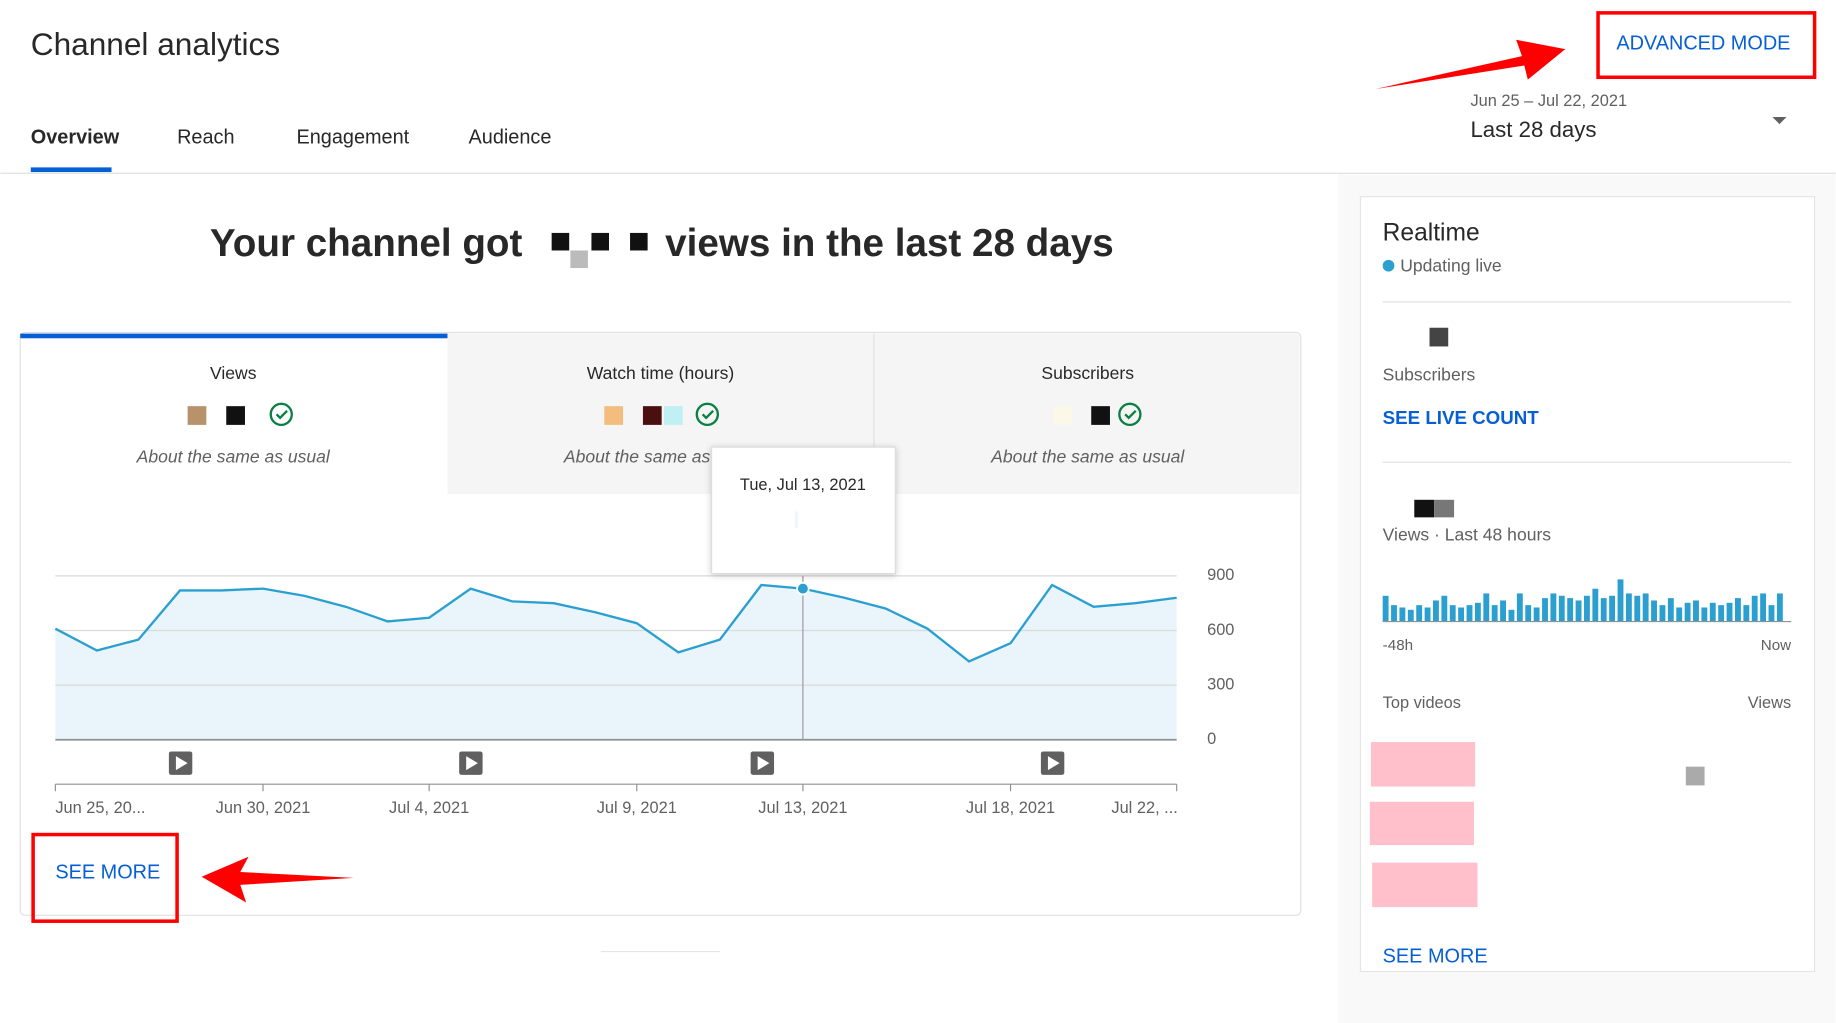 The image size is (1836, 1023). I want to click on x-tick-label: Jul 18, 2021, so click(1010, 808).